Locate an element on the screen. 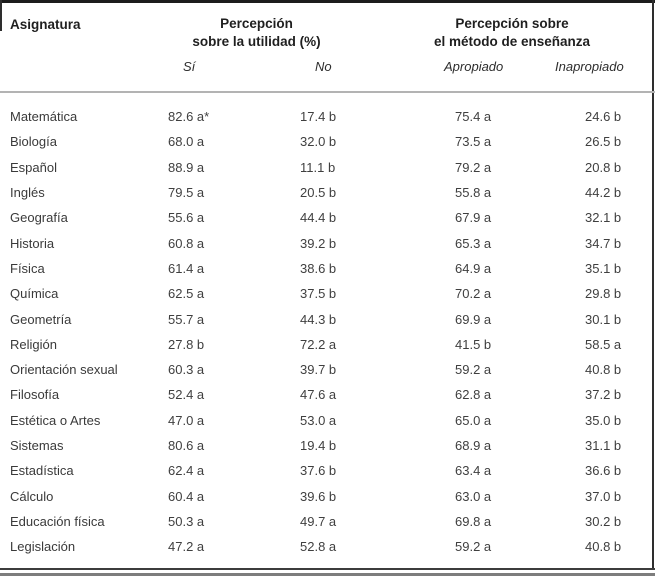 The height and width of the screenshot is (577, 655). apropiado-value-cell: 75.4 a is located at coordinates (473, 117).